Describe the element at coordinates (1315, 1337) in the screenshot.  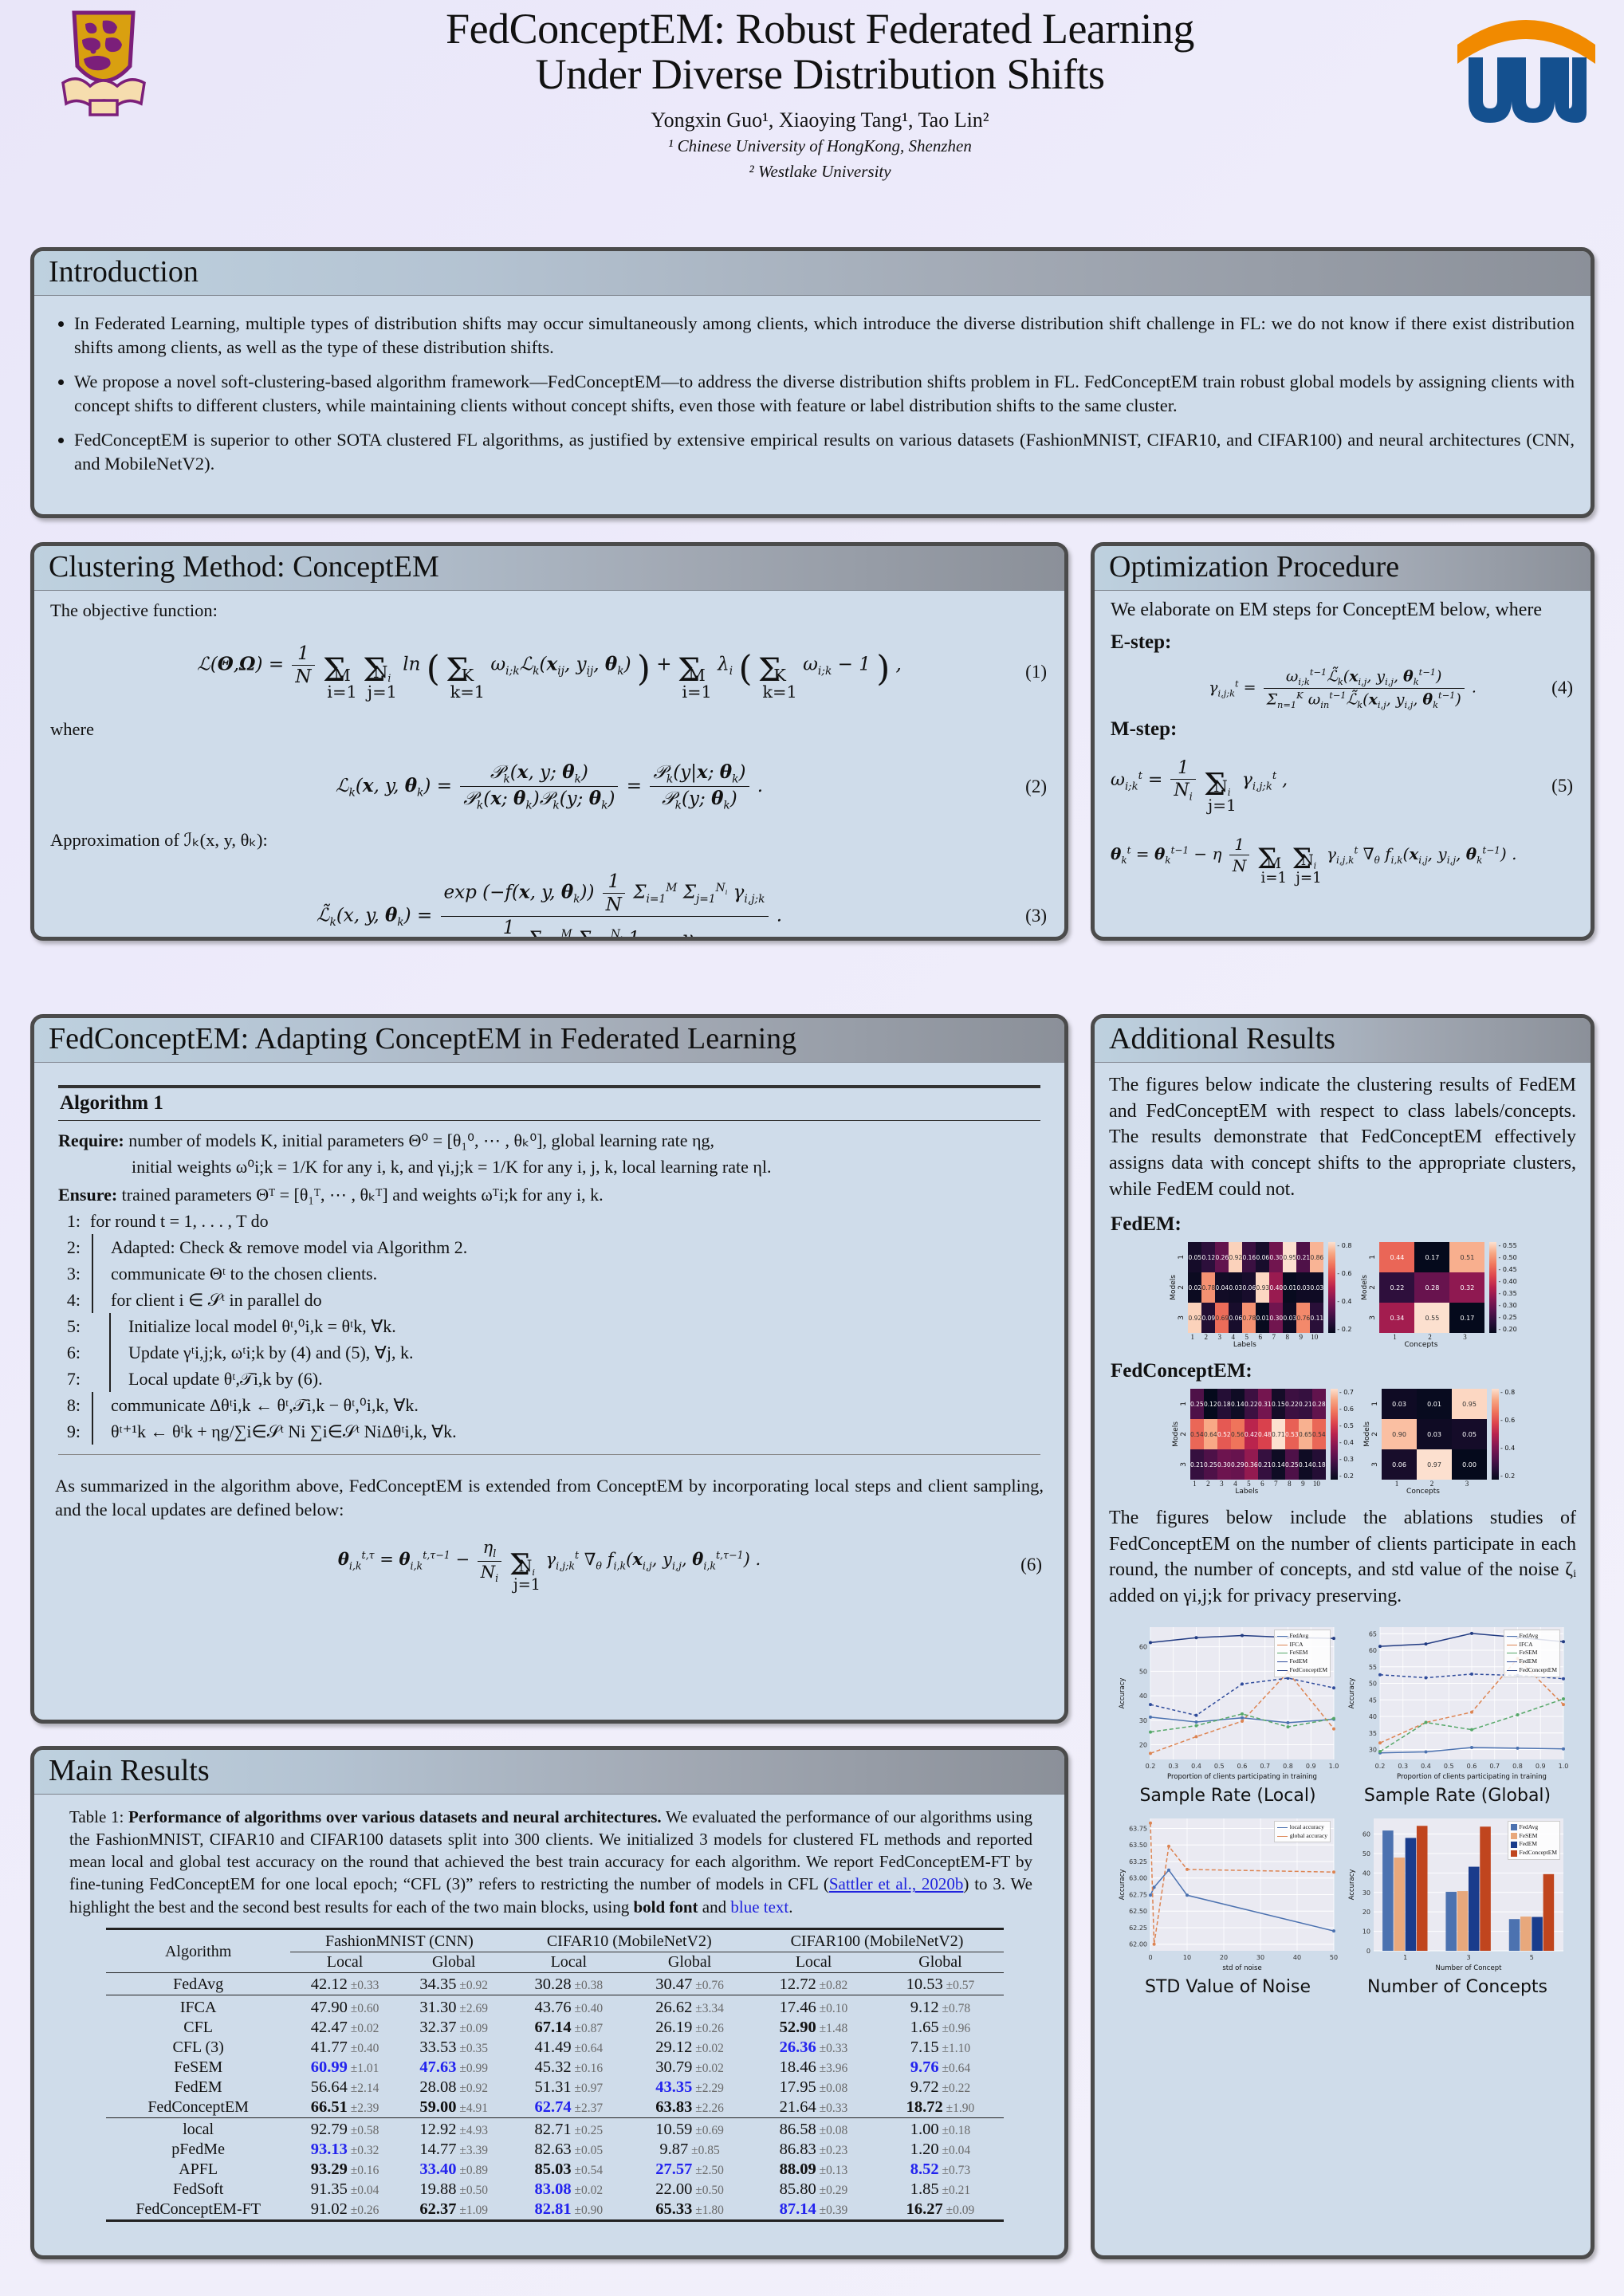
I see `heatmap-x-tick: 10` at that location.